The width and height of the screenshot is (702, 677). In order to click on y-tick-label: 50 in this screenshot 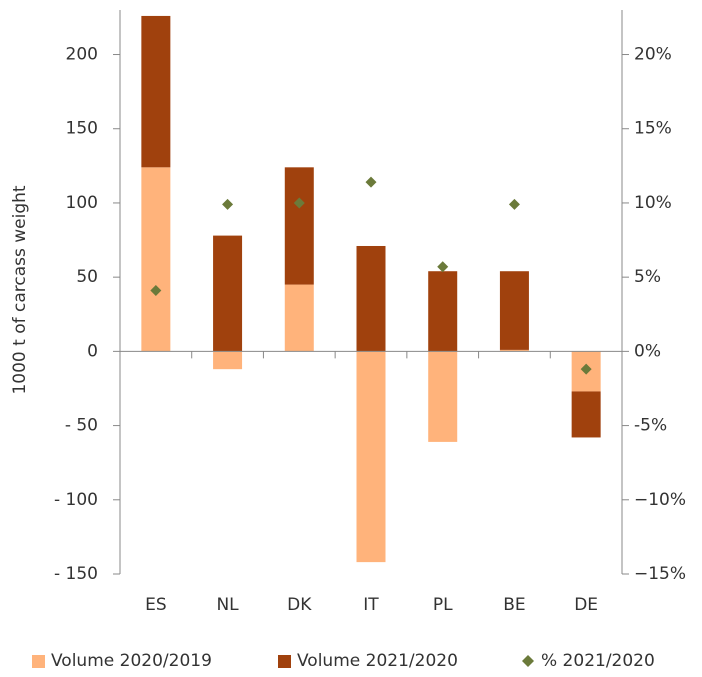, I will do `click(87, 277)`.